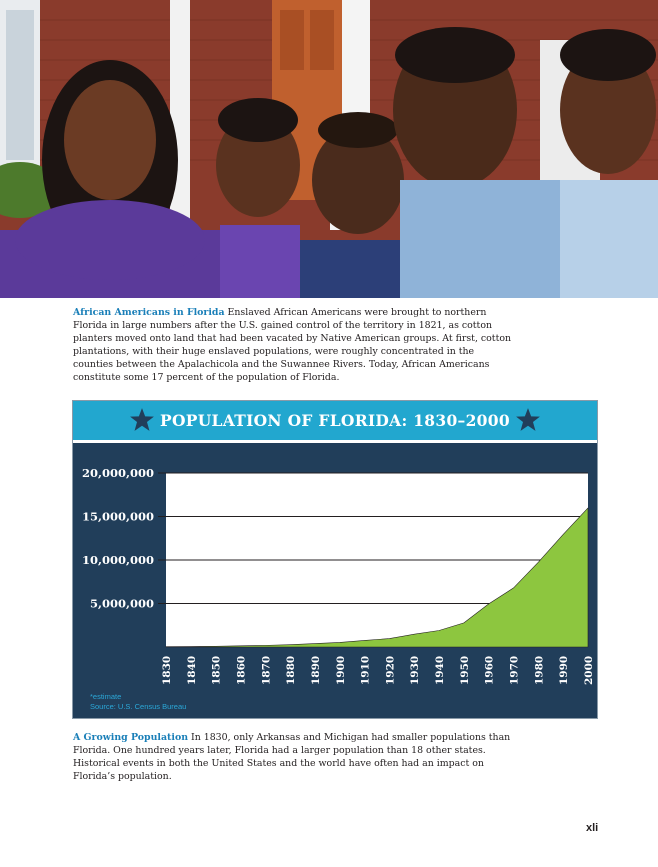 The width and height of the screenshot is (658, 867). What do you see at coordinates (167, 670) in the screenshot?
I see `x-tick-label: 1830` at bounding box center [167, 670].